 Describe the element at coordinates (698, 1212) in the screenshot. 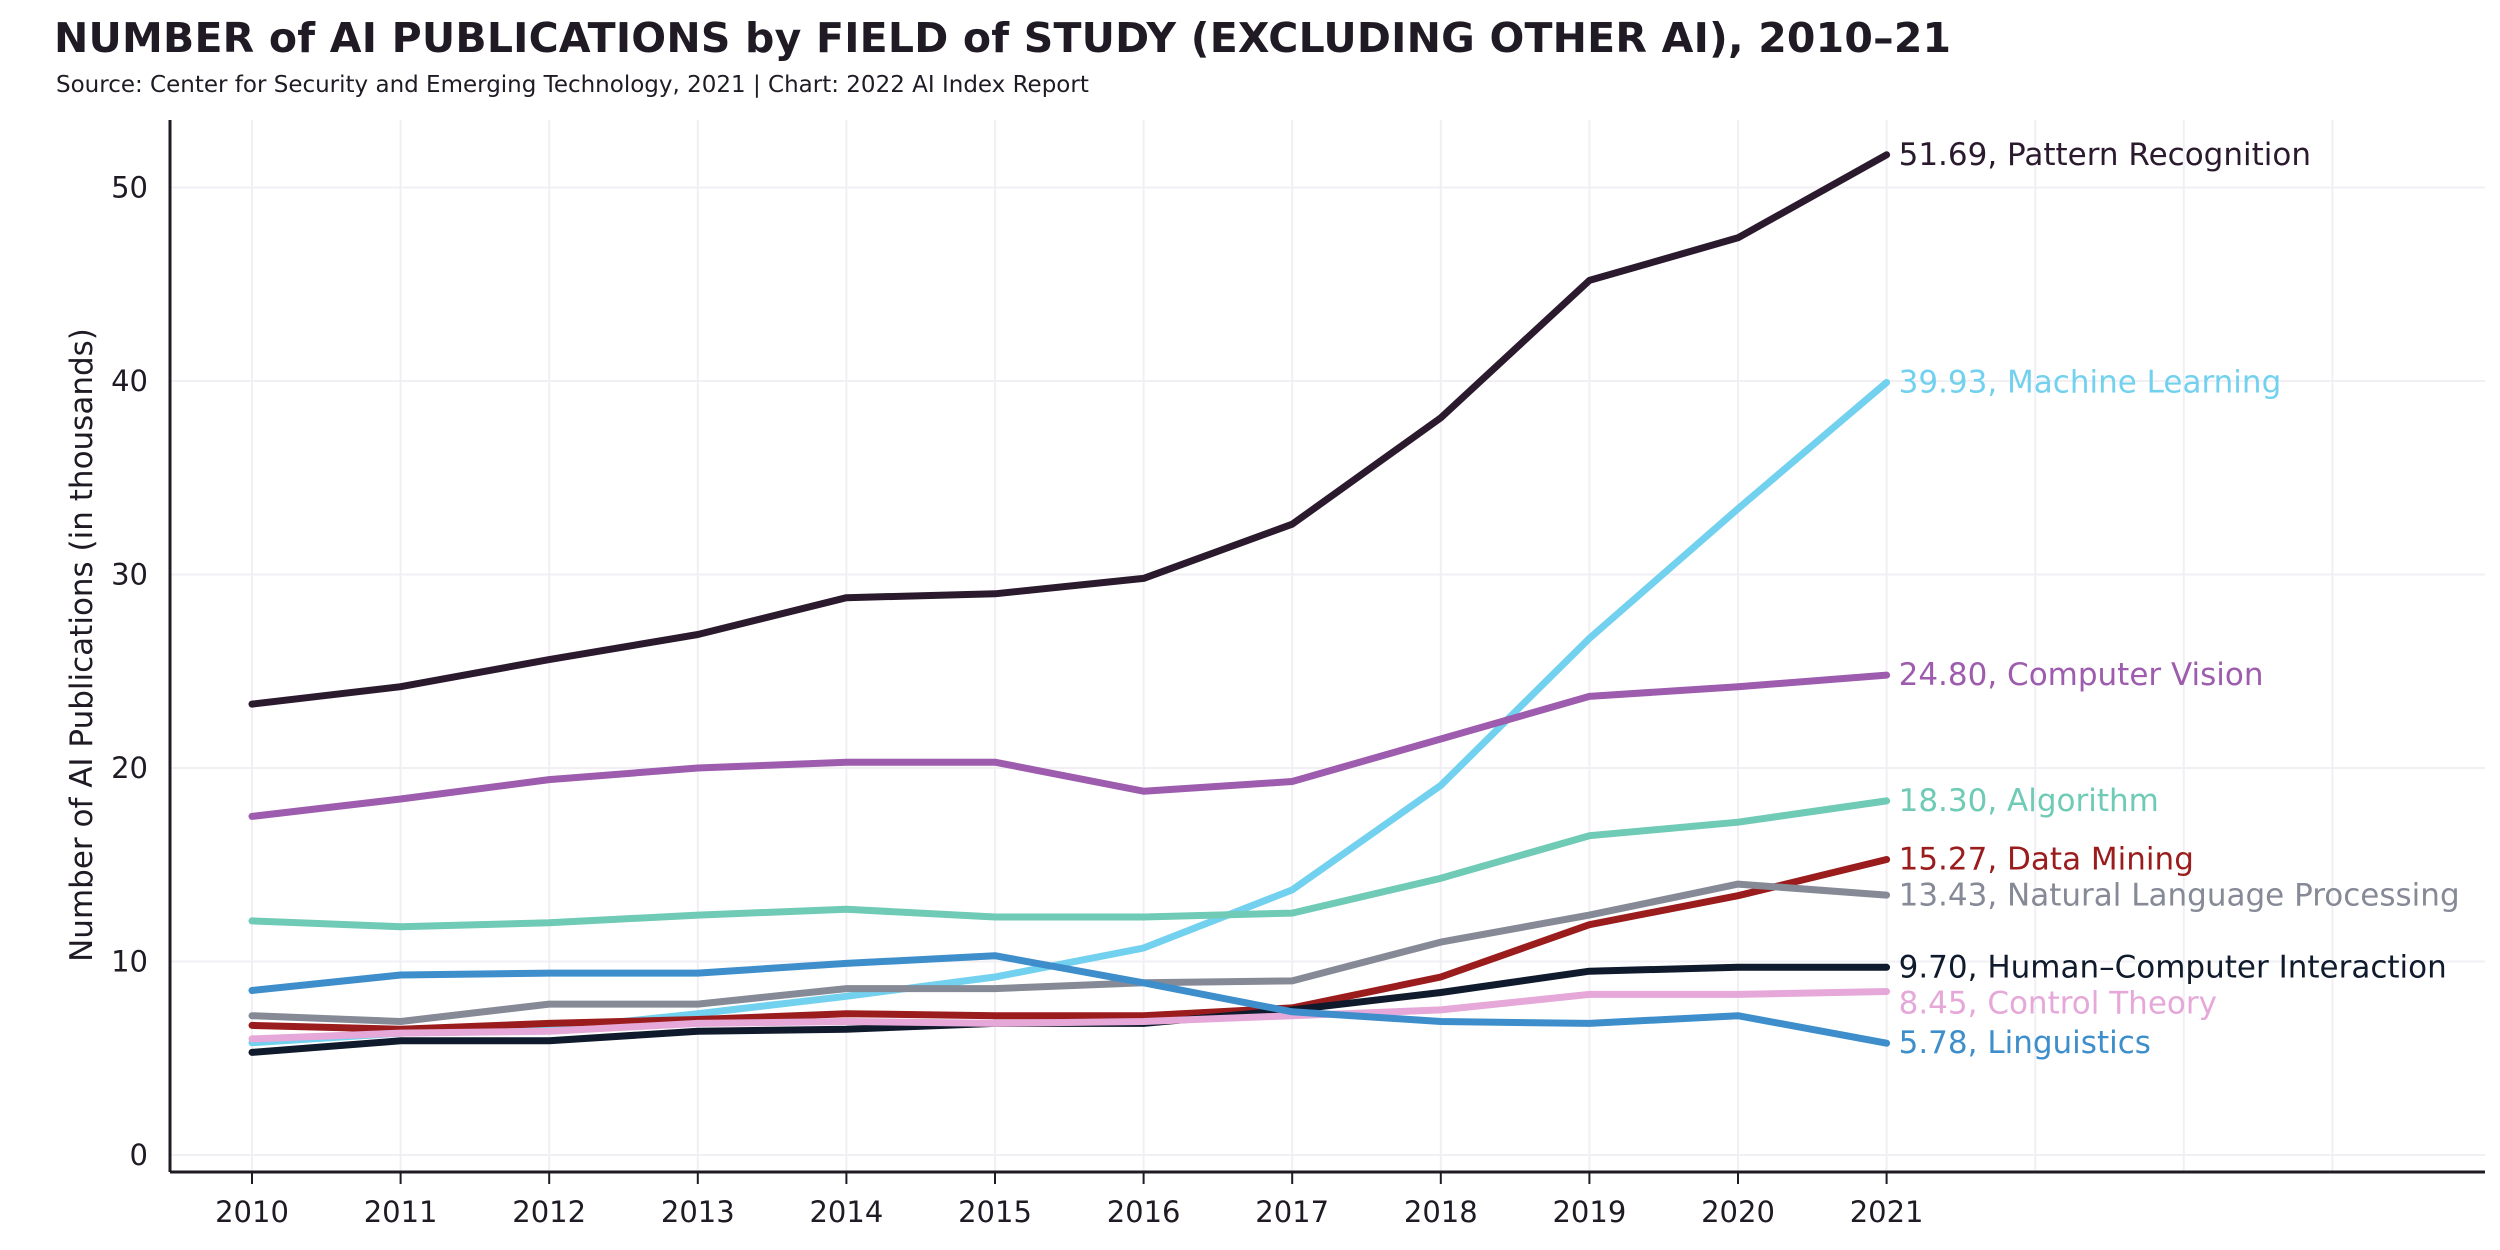

I see `x-tick-label: 2013` at that location.